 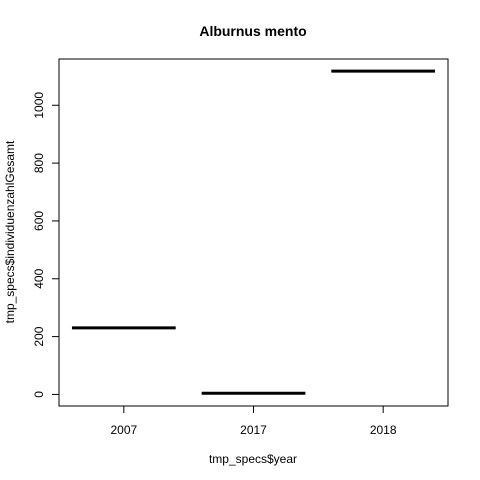 What do you see at coordinates (253, 459) in the screenshot?
I see `x-axis-label: tmp_specs$year` at bounding box center [253, 459].